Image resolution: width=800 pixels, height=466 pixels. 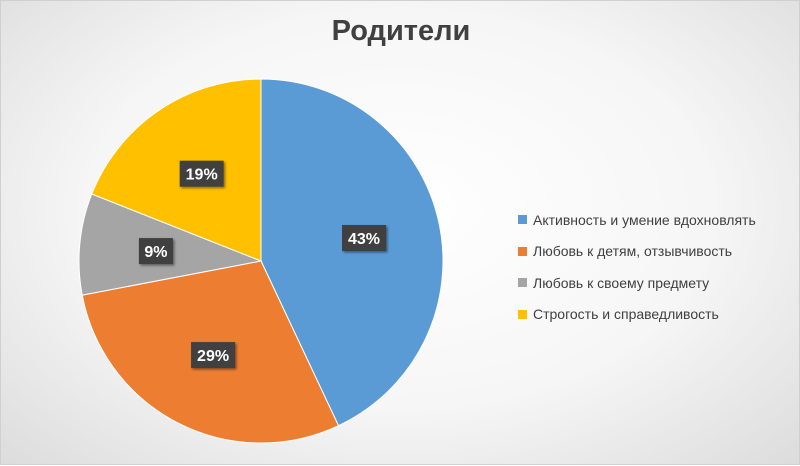 I want to click on legend-item: Активность и умение вдохновлять, so click(x=655, y=220).